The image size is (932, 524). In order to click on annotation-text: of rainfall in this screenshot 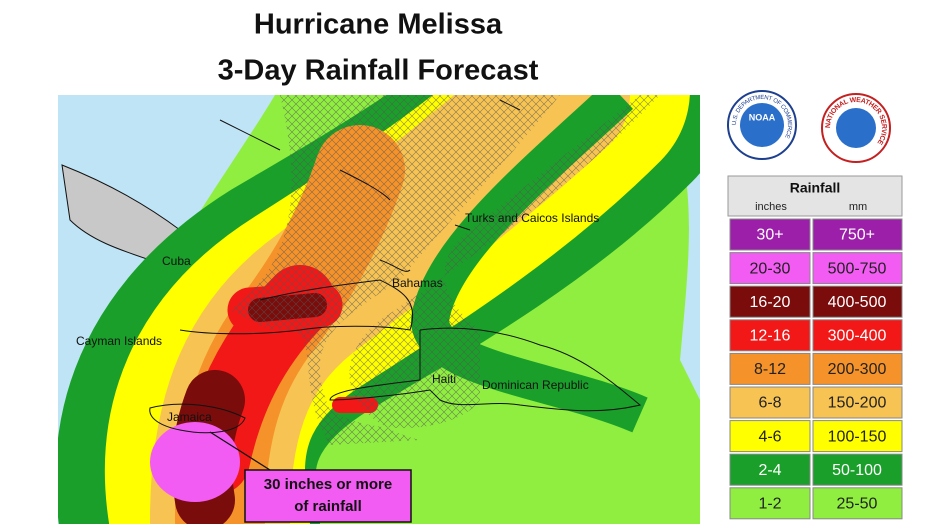, I will do `click(328, 506)`.